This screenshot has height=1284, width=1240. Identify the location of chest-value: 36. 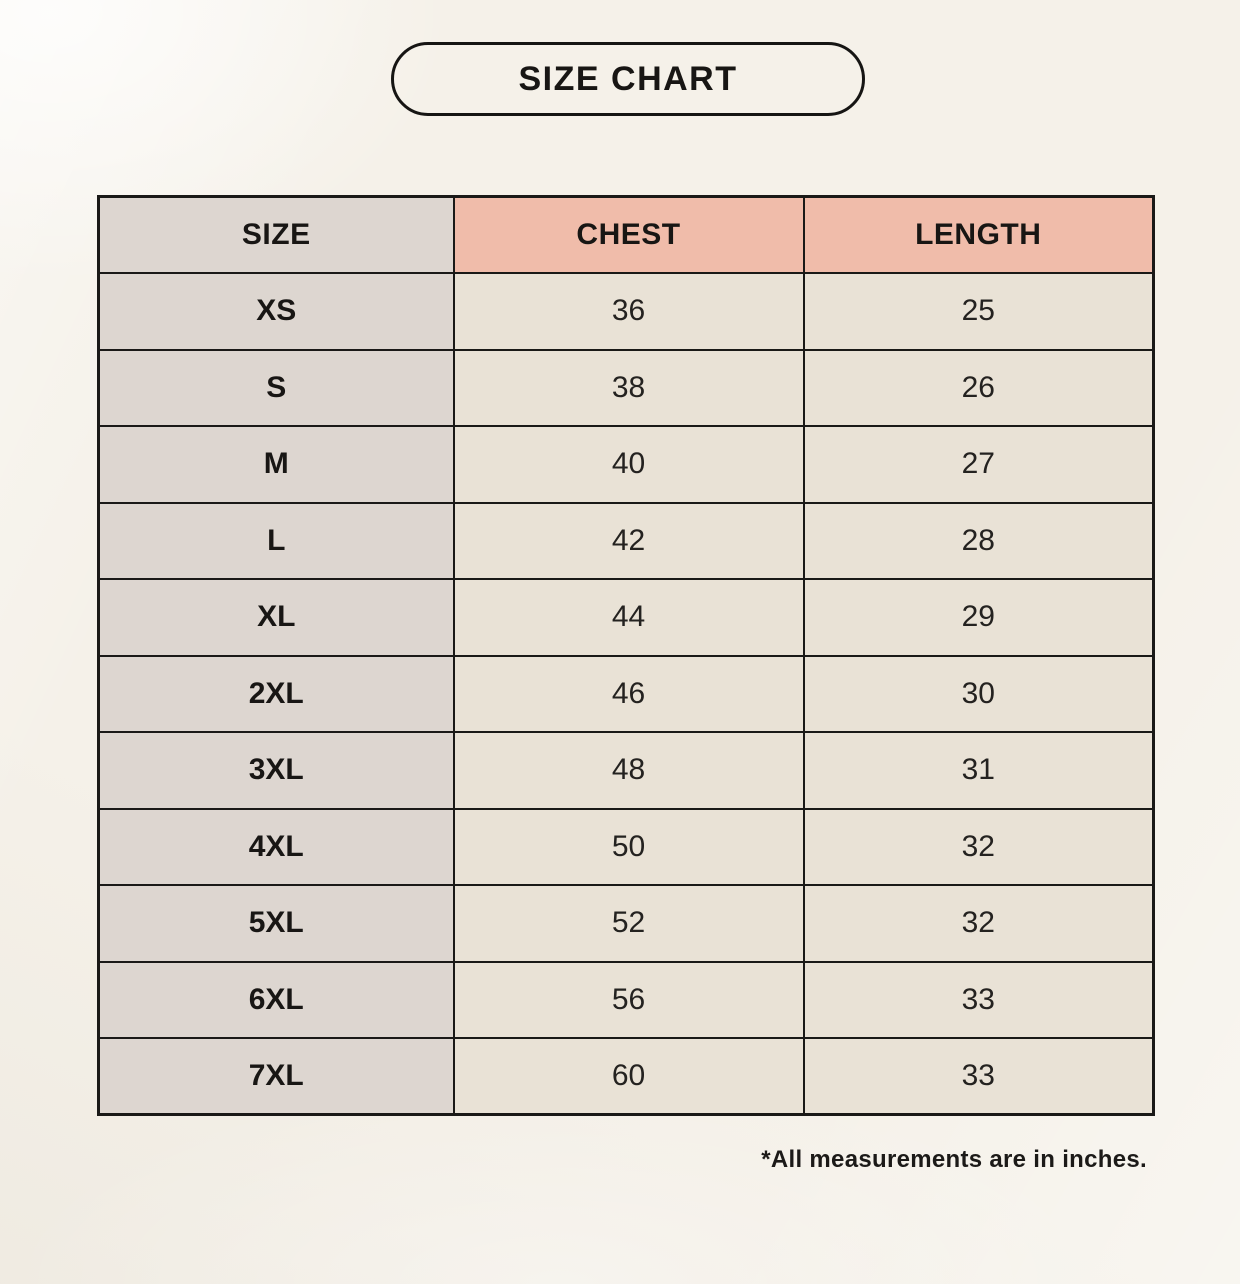
(628, 311).